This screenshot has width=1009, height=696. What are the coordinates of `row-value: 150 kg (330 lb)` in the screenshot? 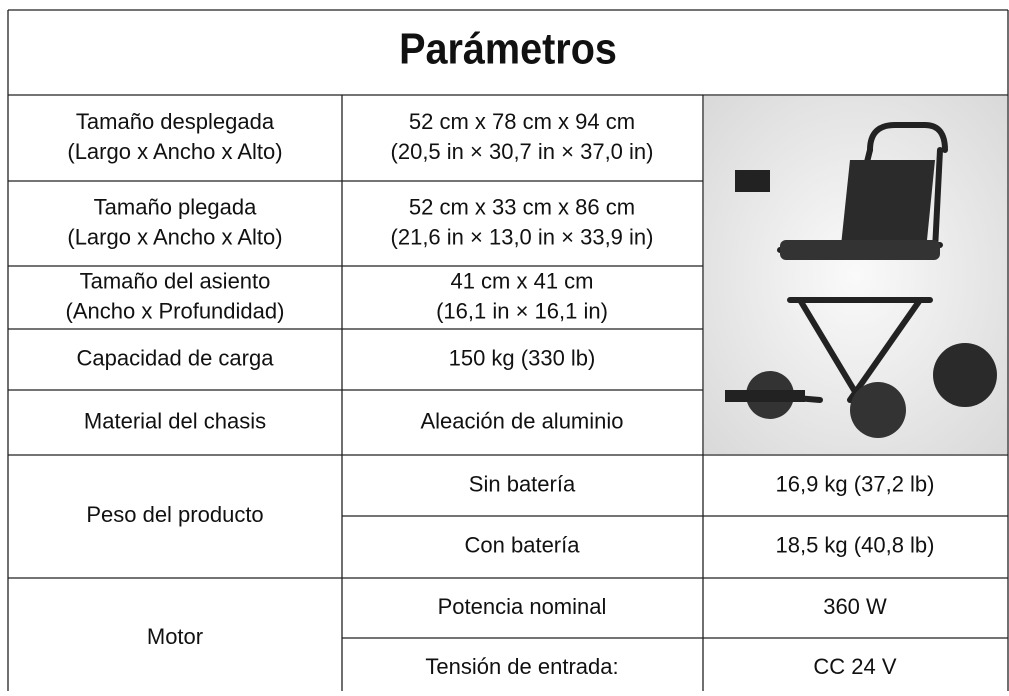 It's located at (522, 357).